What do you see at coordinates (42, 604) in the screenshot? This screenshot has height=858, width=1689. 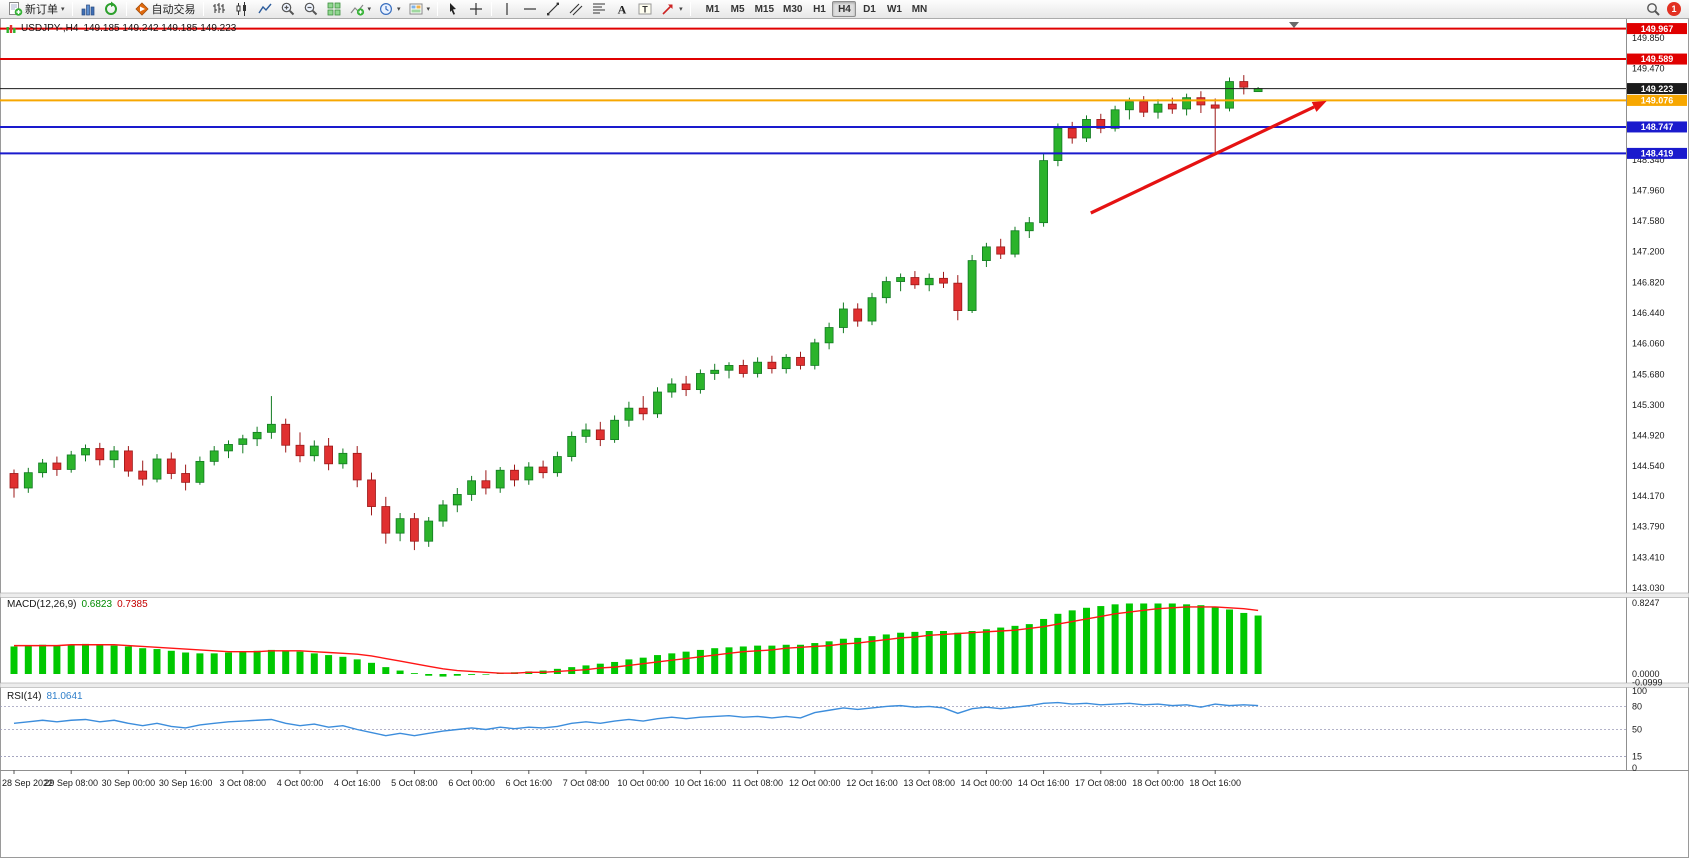 I see `macd-name: MACD(12,26,9)` at bounding box center [42, 604].